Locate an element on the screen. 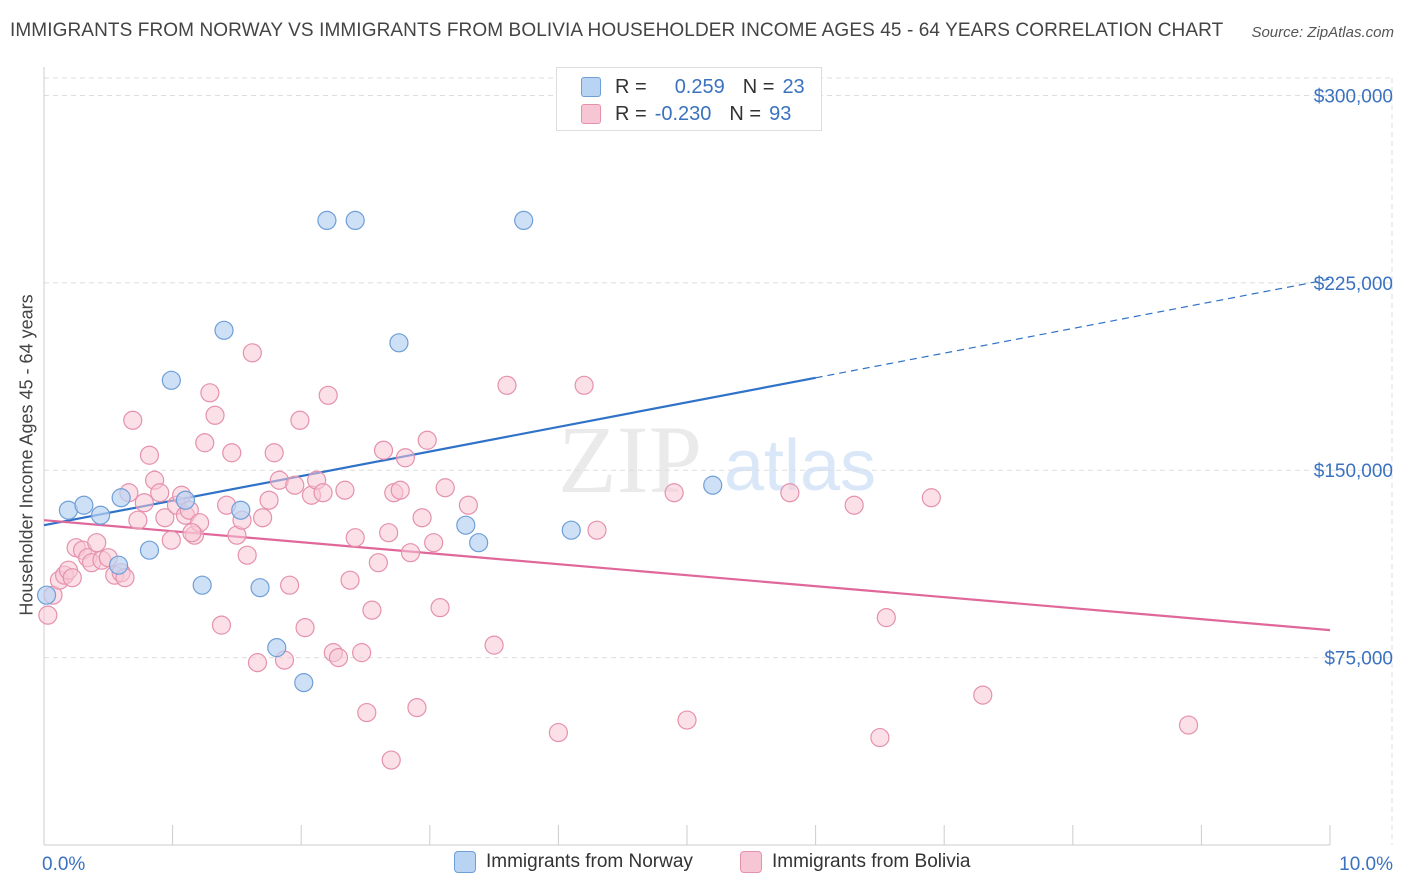 Image resolution: width=1406 pixels, height=892 pixels. y-tick-label: $75,000 is located at coordinates (1358, 659).